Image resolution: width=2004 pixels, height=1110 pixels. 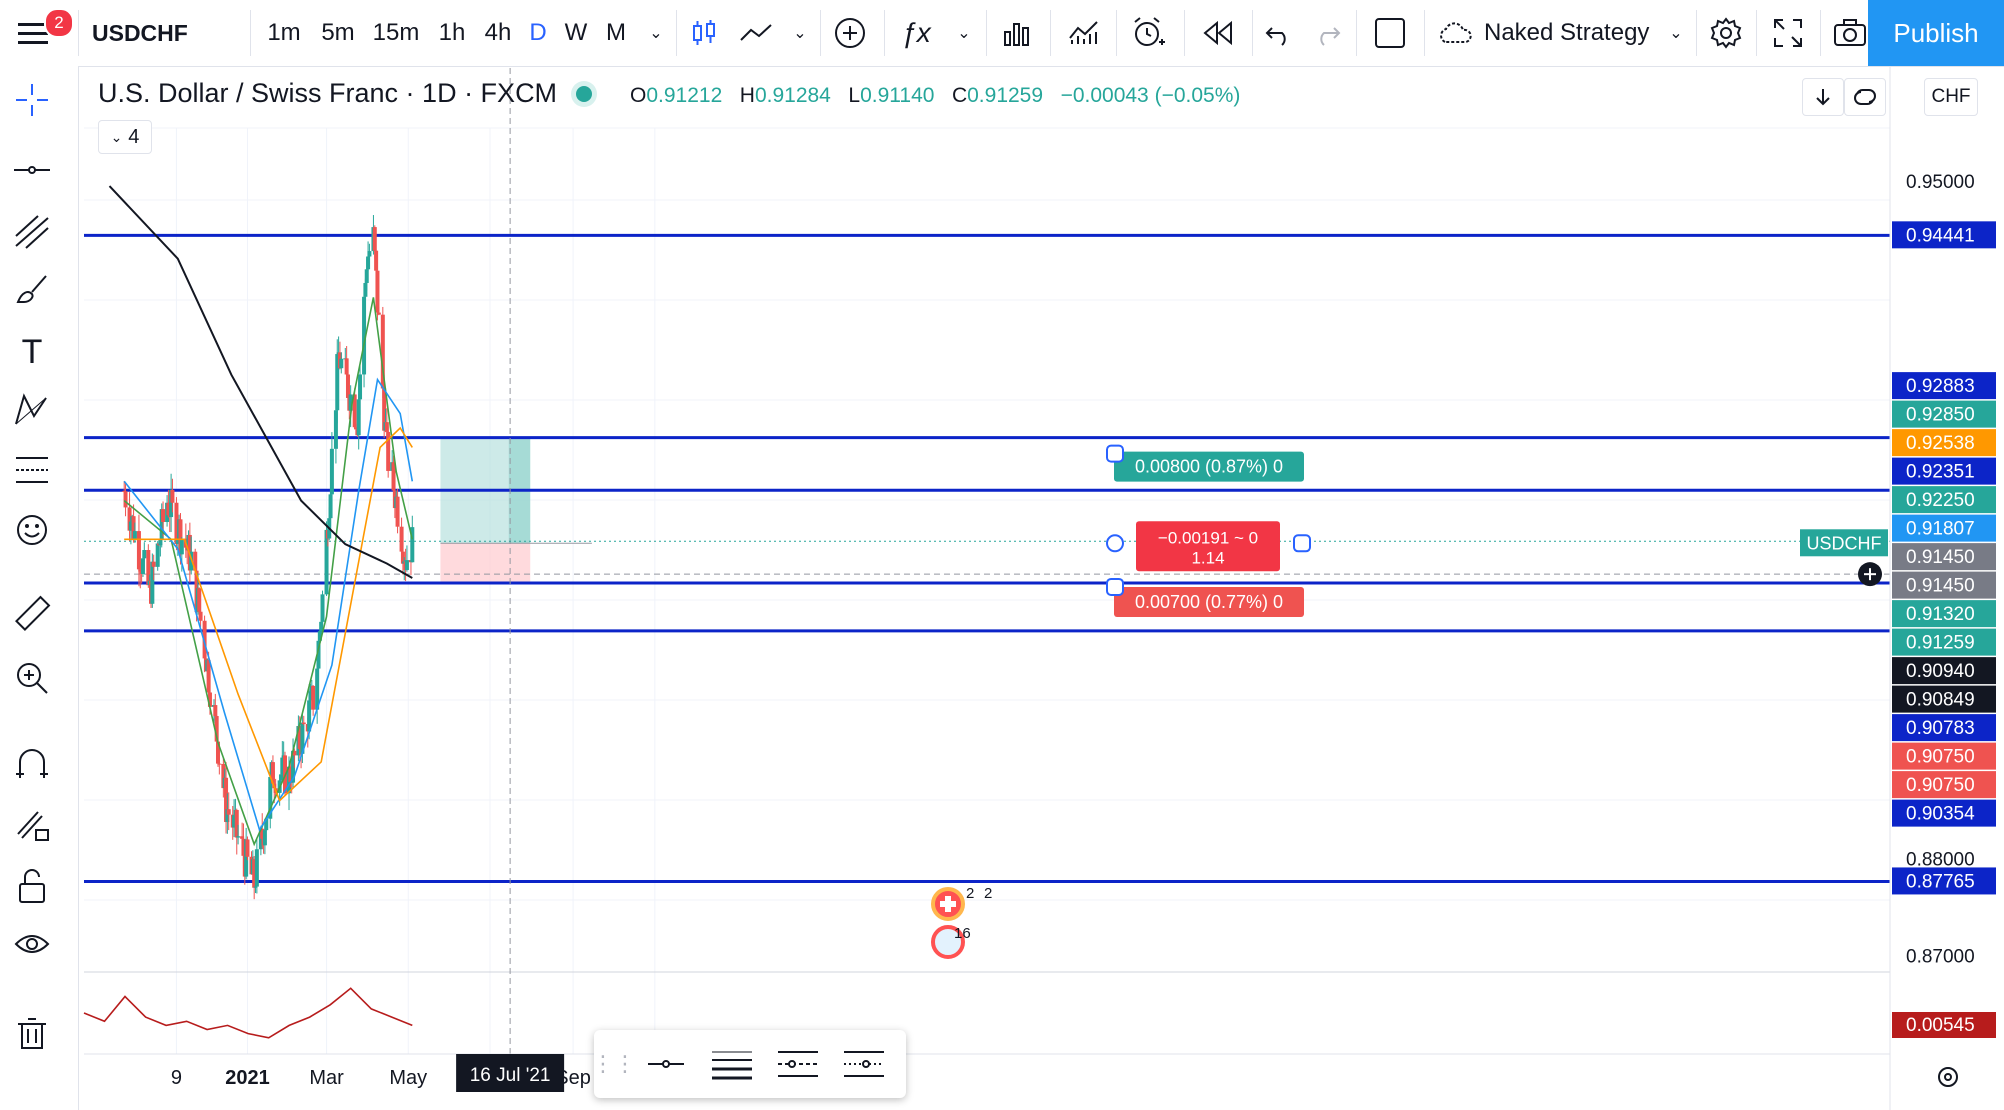 What do you see at coordinates (32, 410) in the screenshot?
I see `pattern-tool` at bounding box center [32, 410].